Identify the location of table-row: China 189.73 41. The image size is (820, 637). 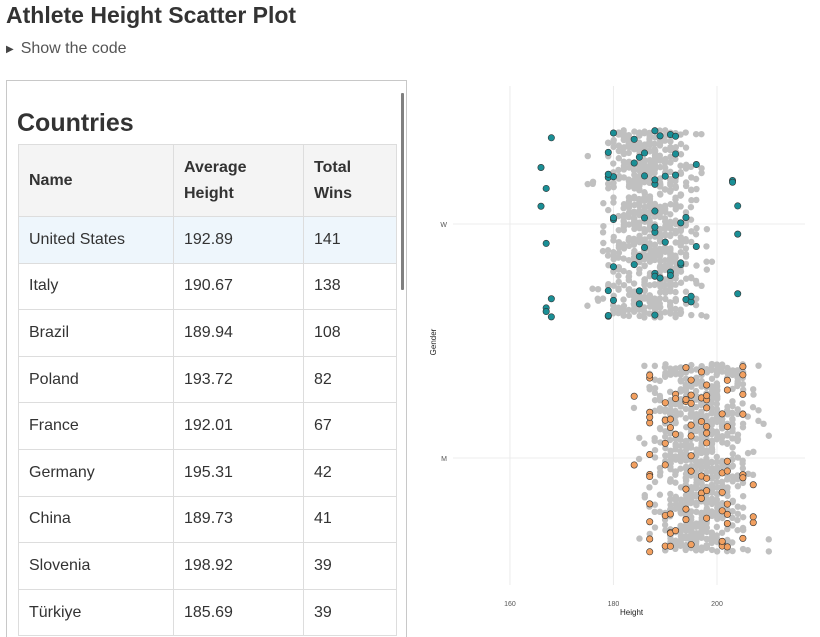
(207, 519).